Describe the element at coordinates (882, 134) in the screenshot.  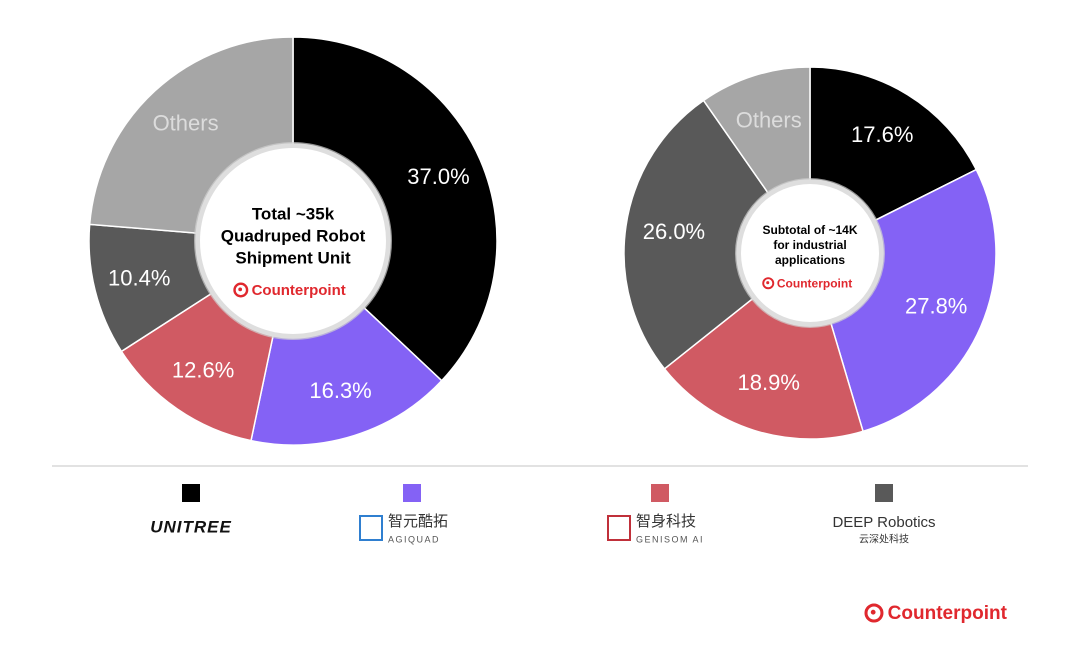
I see `value-label: 17.6%` at that location.